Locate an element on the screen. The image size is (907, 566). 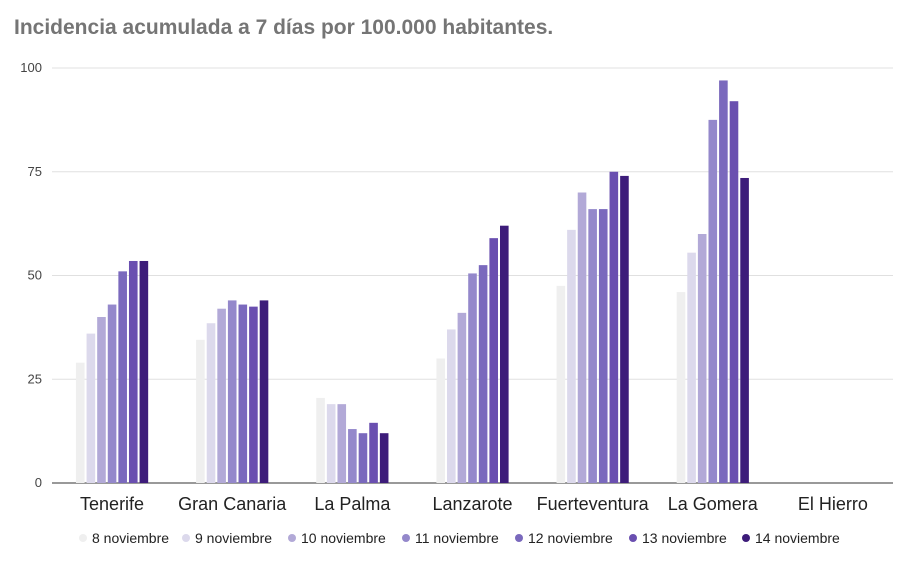
legend-item: 14 noviembre is located at coordinates (791, 538).